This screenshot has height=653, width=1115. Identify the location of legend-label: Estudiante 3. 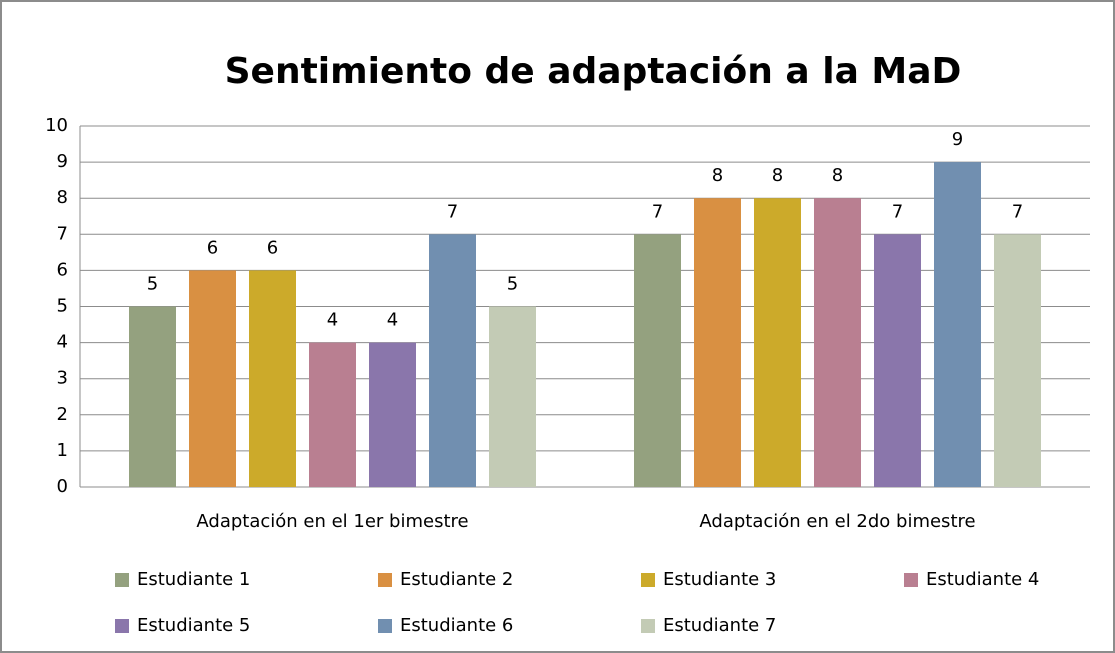
(719, 579).